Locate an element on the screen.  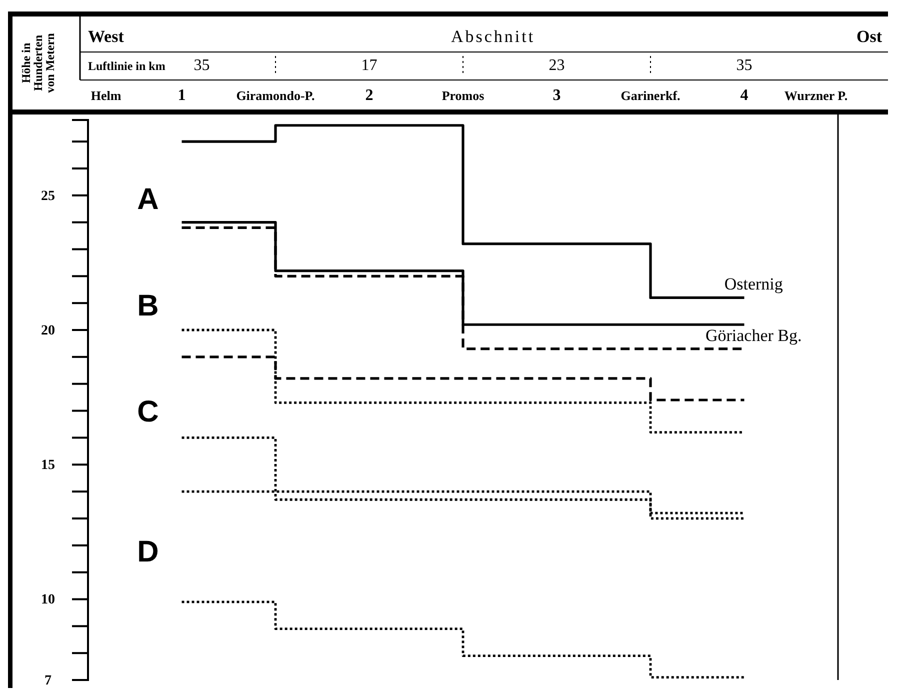
text: West is located at coordinates (106, 36).